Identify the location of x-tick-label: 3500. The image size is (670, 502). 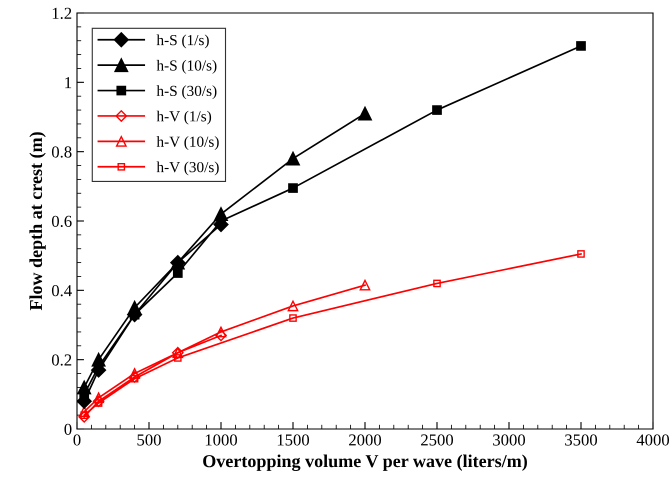
(581, 440).